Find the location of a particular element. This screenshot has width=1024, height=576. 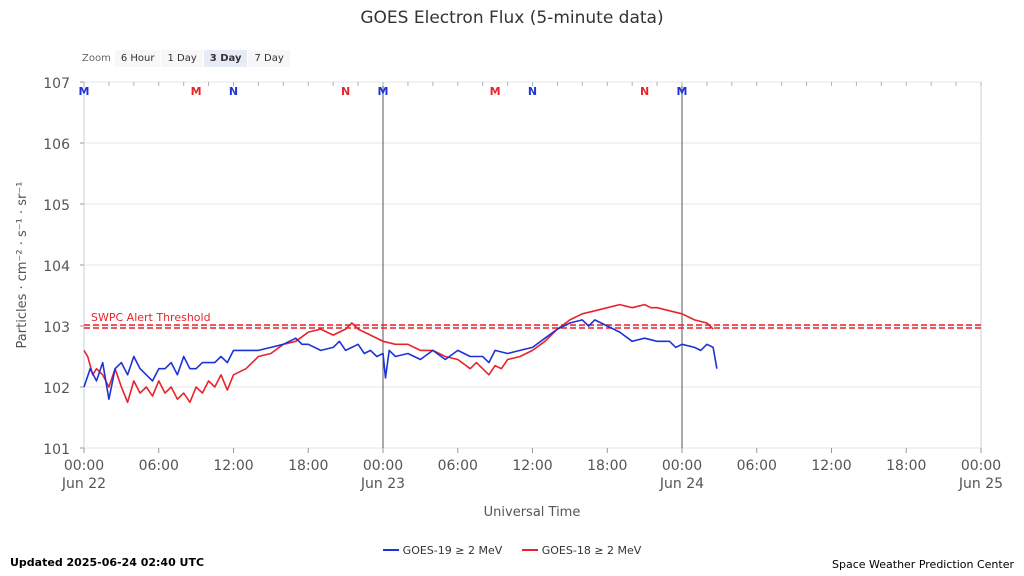

y-tick-label: 102 is located at coordinates (56, 389).